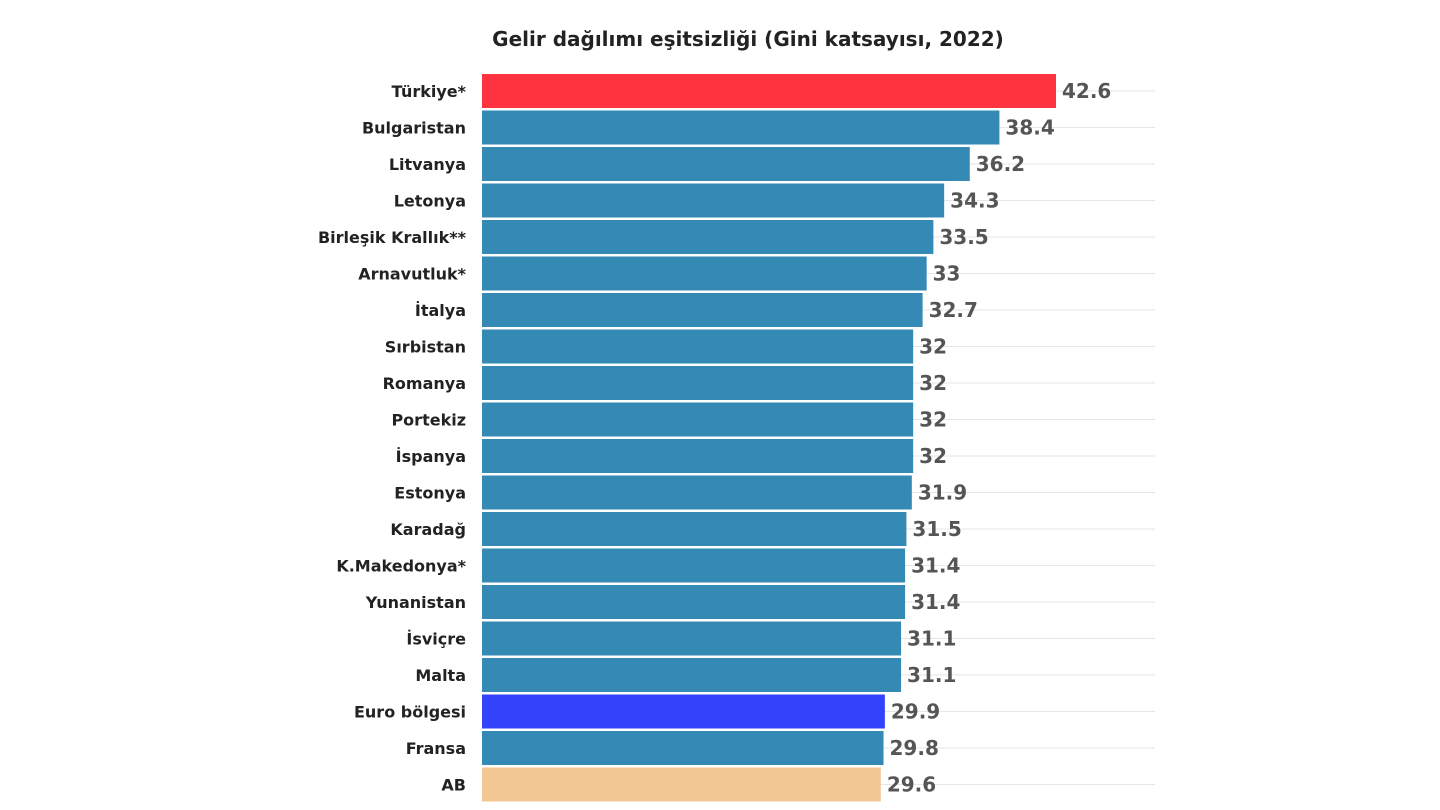 The height and width of the screenshot is (810, 1440). I want to click on value-label: 38.4, so click(1029, 128).